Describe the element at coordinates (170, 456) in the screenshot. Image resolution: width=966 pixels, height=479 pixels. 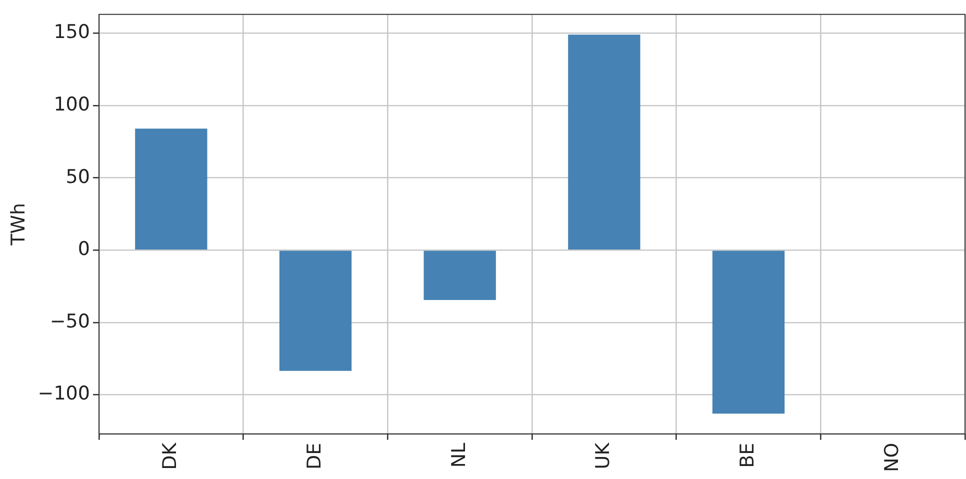
I see `x-tick-label: DK` at that location.